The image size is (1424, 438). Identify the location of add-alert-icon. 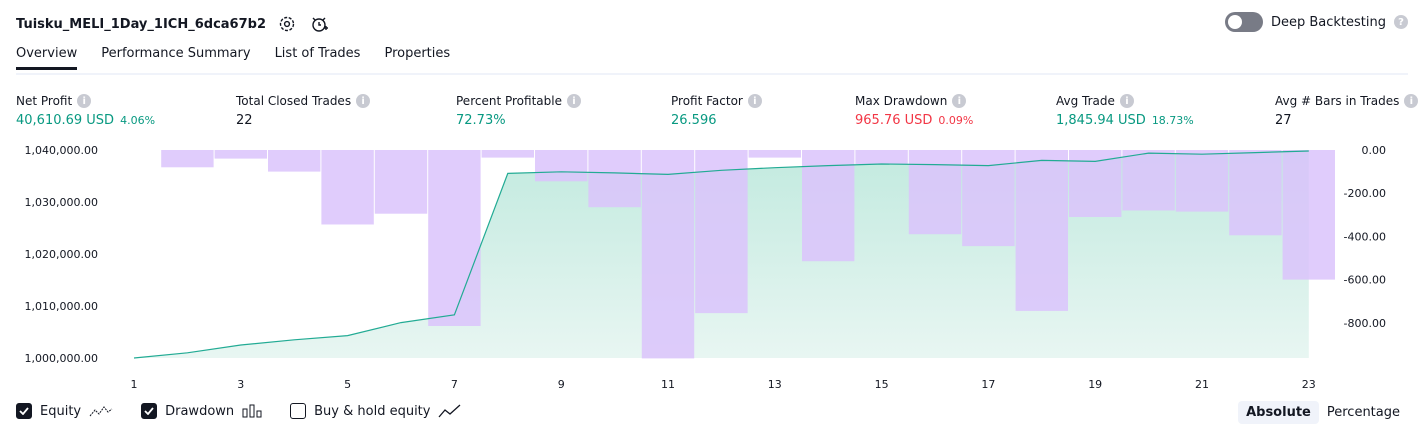
(319, 24).